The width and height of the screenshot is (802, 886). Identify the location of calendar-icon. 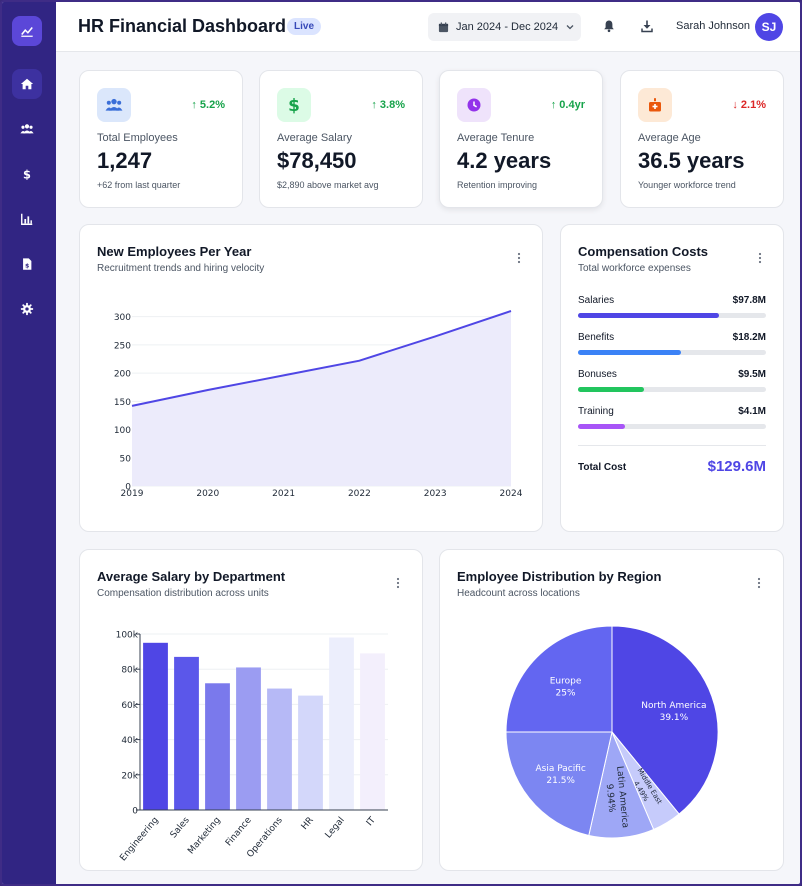
(443, 26).